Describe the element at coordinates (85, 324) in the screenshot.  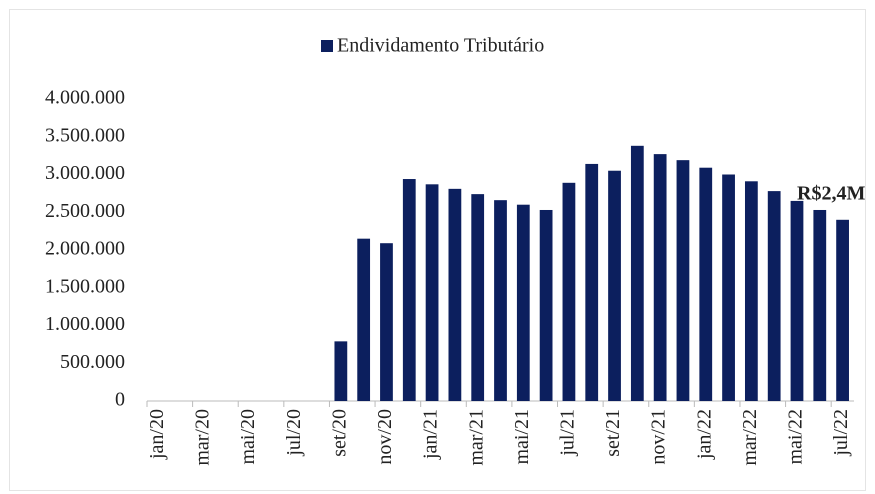
I see `y-tick-label: 1.000.000` at that location.